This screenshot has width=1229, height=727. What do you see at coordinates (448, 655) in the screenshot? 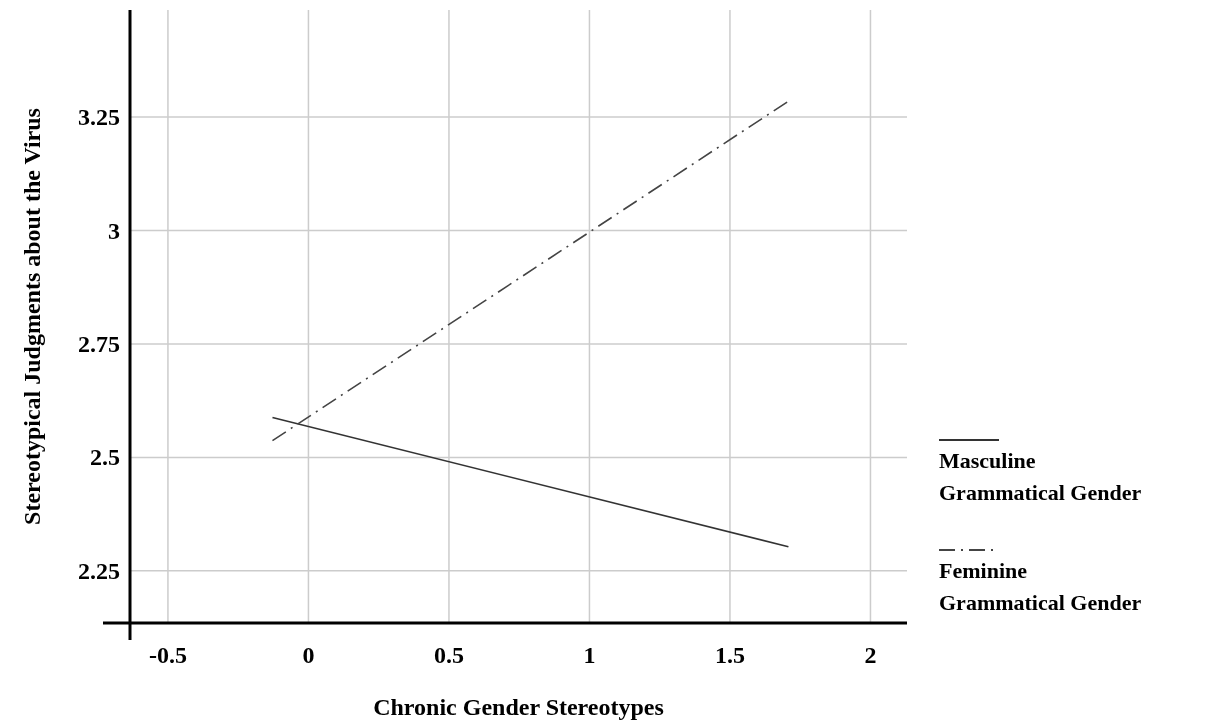
I see `x-tick-label: 0.5` at bounding box center [448, 655].